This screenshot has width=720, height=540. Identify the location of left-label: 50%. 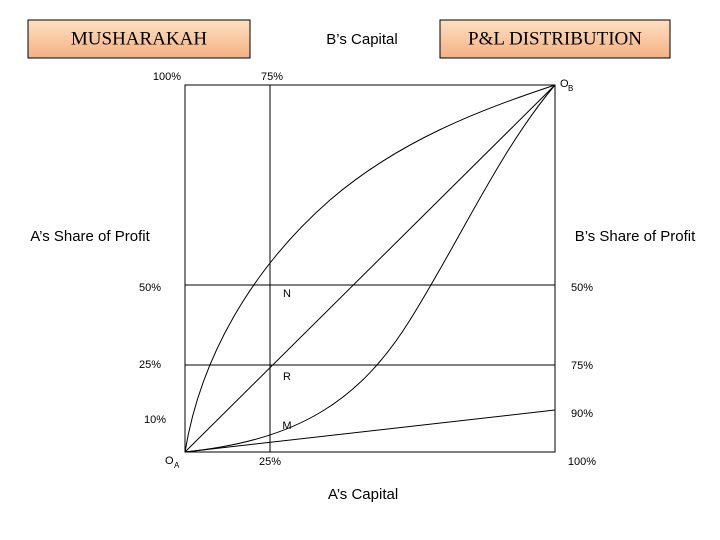
(150, 288).